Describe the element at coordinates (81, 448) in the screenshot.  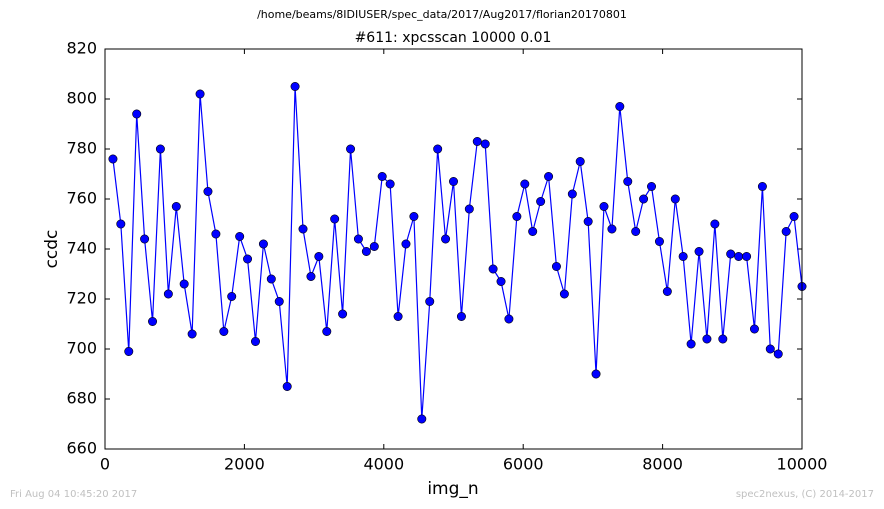
I see `y-tick-label: 660` at that location.